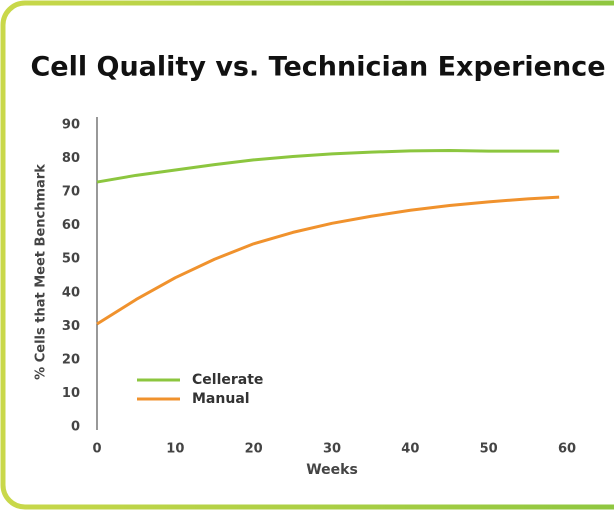 This screenshot has height=514, width=614. Describe the element at coordinates (71, 326) in the screenshot. I see `y-tick-label: 30` at that location.